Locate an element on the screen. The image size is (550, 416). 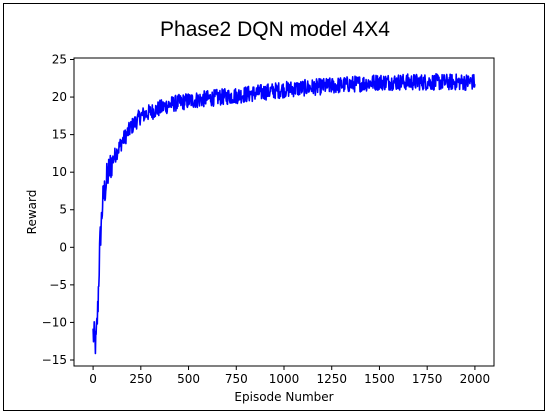
y-tick-label: −5 is located at coordinates (58, 285).